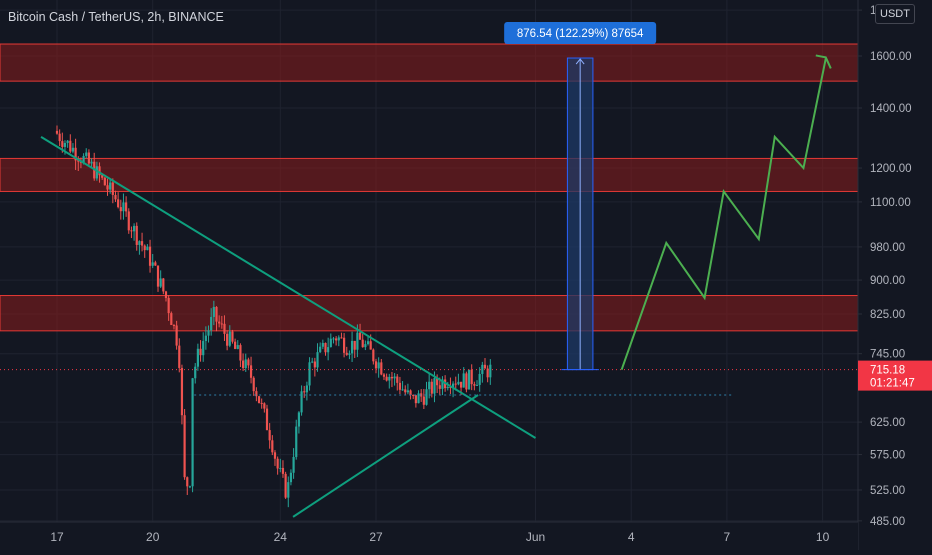 The width and height of the screenshot is (932, 555). What do you see at coordinates (57, 537) in the screenshot?
I see `time-axis-tick: 17` at bounding box center [57, 537].